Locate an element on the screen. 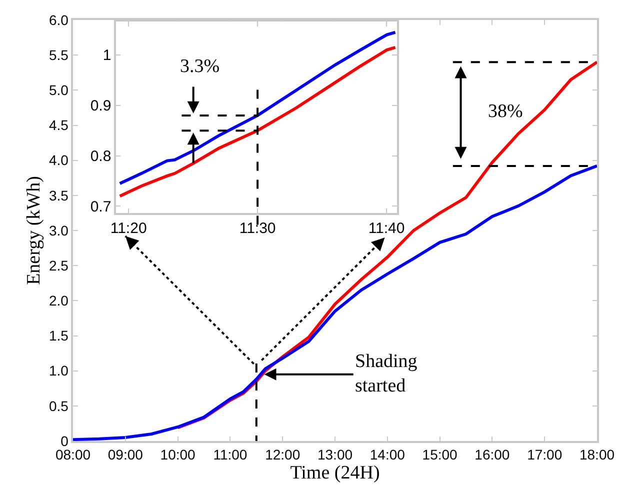  y-tick-label: 2.5 is located at coordinates (58, 265).